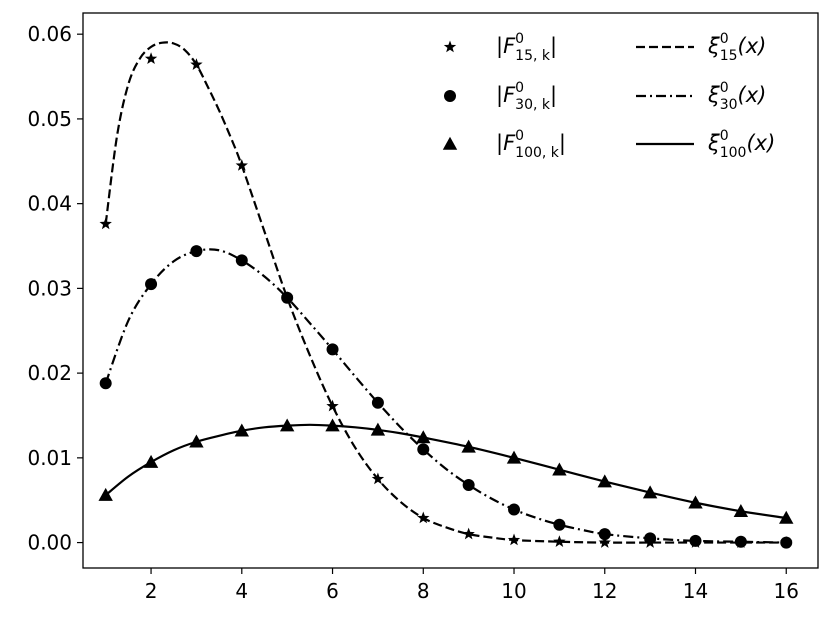  I want to click on legend-label: ξ0 15(x), so click(736, 47).